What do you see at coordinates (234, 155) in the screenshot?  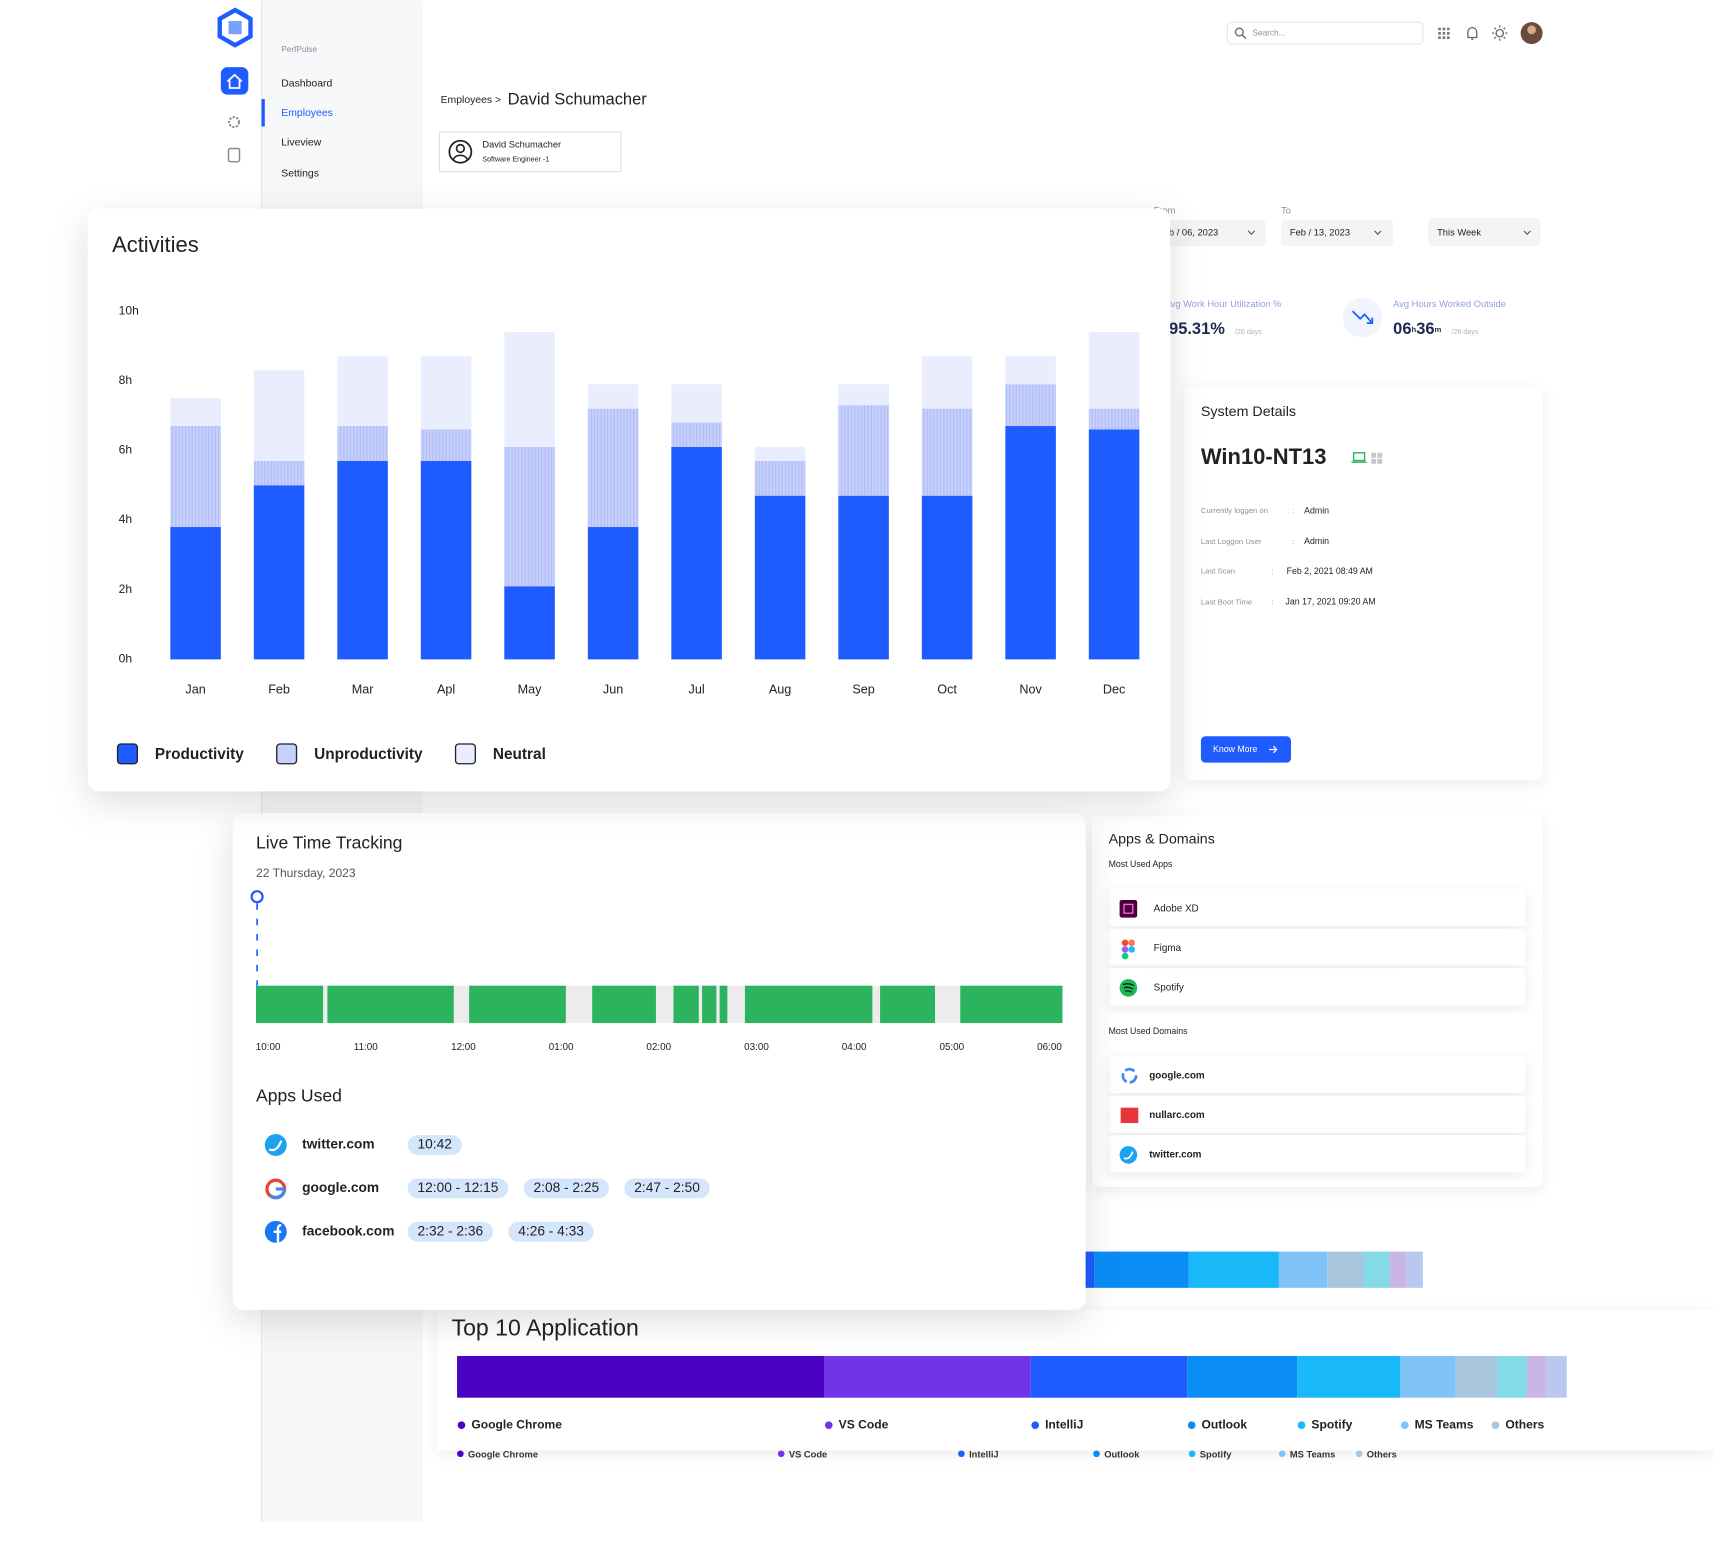 I see `clipboard-icon` at bounding box center [234, 155].